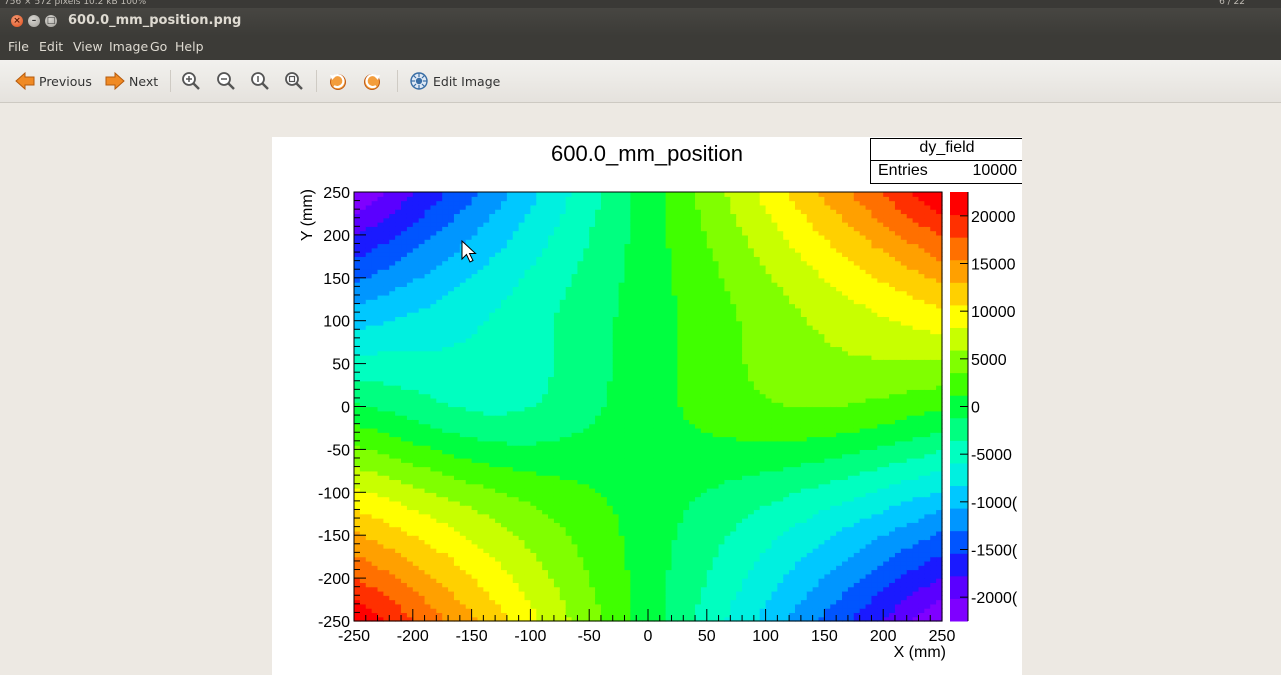 Image resolution: width=1281 pixels, height=675 pixels. I want to click on zoom-in-button, so click(191, 81).